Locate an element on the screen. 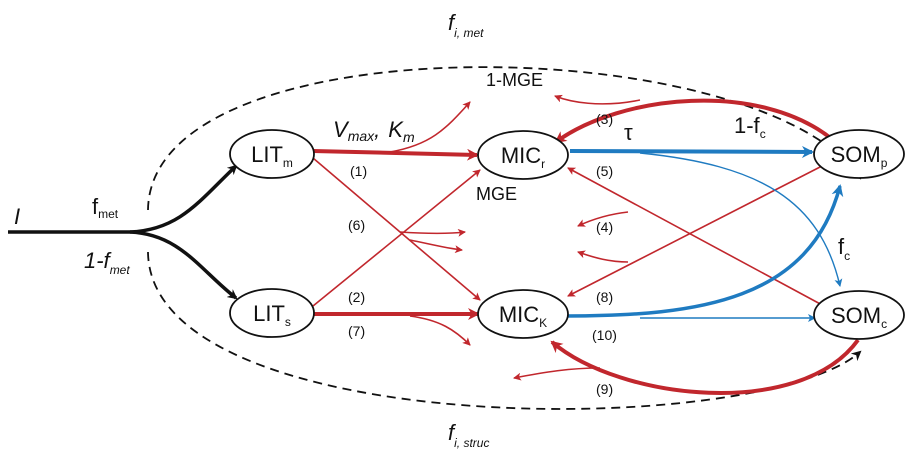  svg-text: SOMp is located at coordinates (859, 156).